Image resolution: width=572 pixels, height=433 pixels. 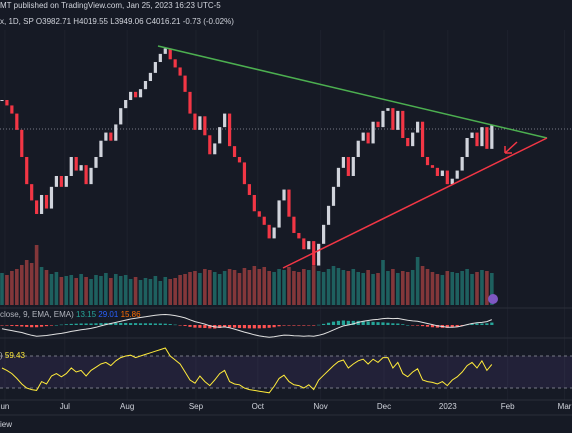 I want to click on x-tick-label: Feb, so click(x=508, y=406).